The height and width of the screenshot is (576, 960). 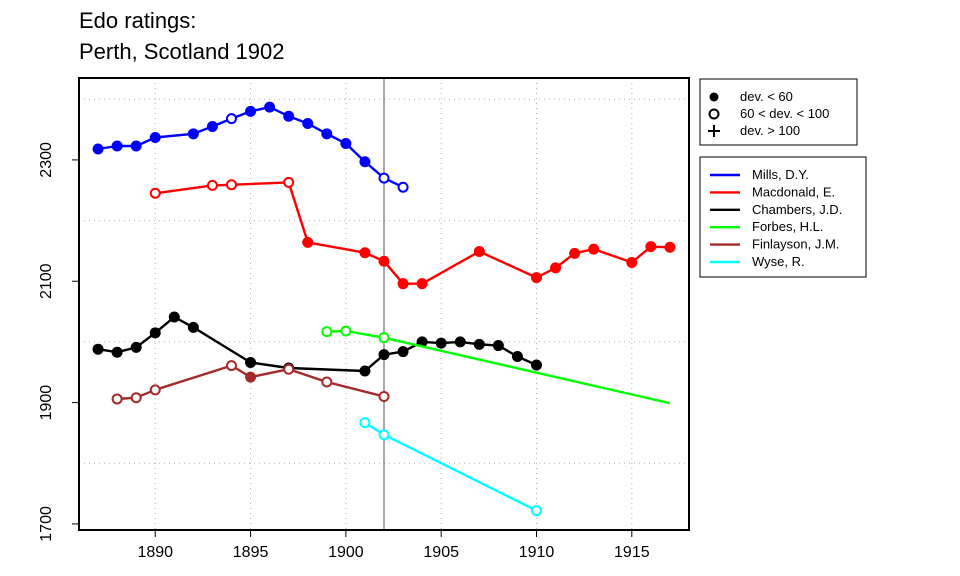 What do you see at coordinates (46, 160) in the screenshot?
I see `y-tick-label: 2300` at bounding box center [46, 160].